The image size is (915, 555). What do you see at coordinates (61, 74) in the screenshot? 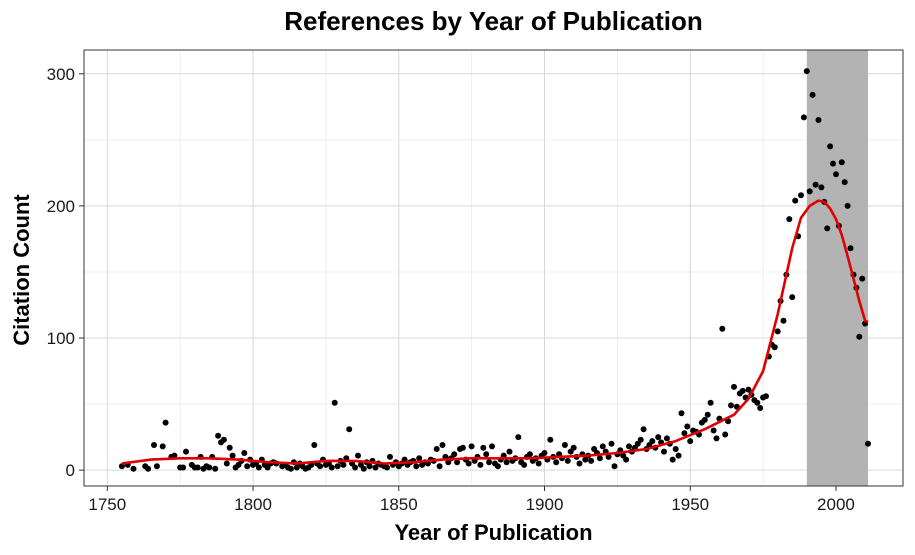
I see `y-tick-label: 300` at bounding box center [61, 74].